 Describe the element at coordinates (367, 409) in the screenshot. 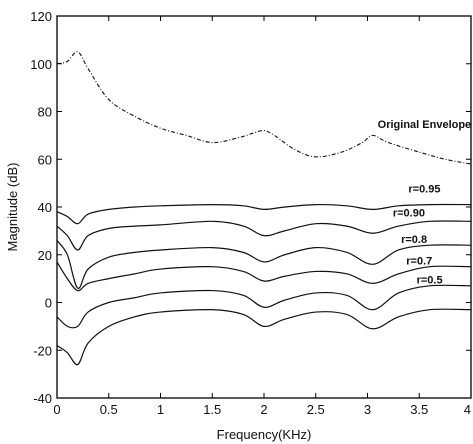

I see `x-tick-label: 3` at that location.